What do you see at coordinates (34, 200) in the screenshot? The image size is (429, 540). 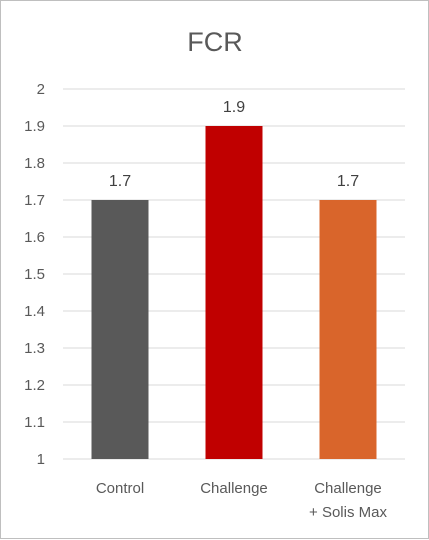 I see `y-tick-label: 1.7` at bounding box center [34, 200].